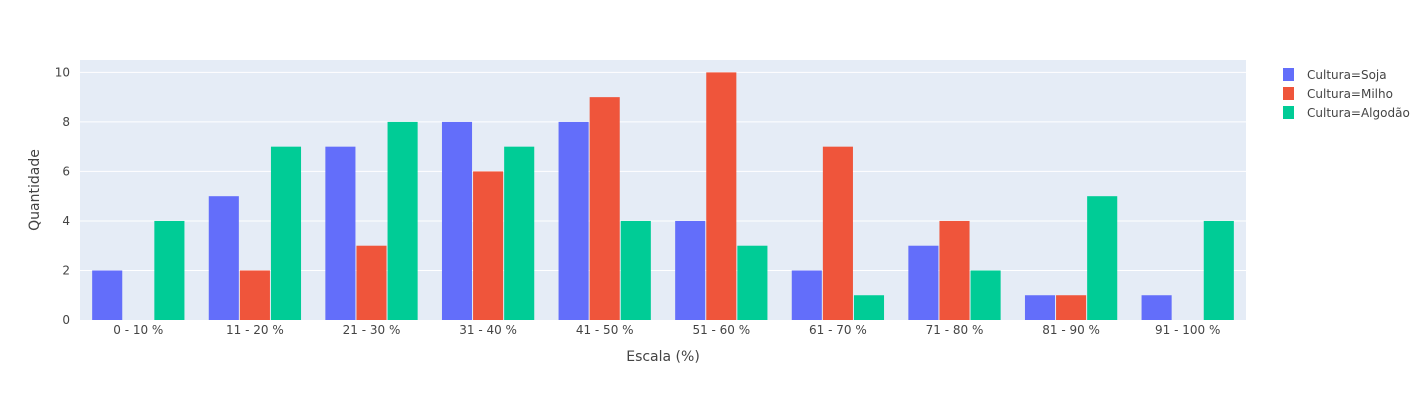 The image size is (1427, 400). What do you see at coordinates (255, 330) in the screenshot?
I see `x-tick-label: 11 - 20 %` at bounding box center [255, 330].